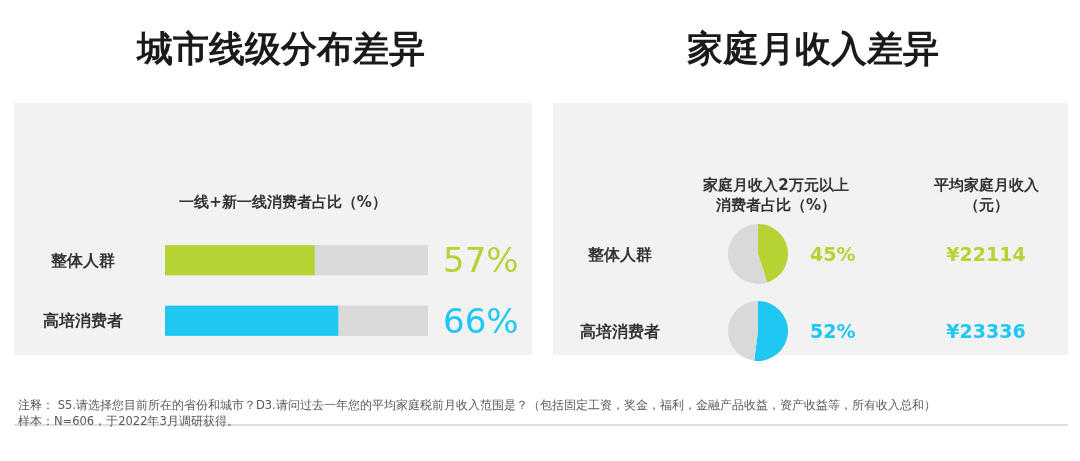 Image resolution: width=1080 pixels, height=461 pixels. What do you see at coordinates (481, 260) in the screenshot?
I see `data-label: 57%` at bounding box center [481, 260].